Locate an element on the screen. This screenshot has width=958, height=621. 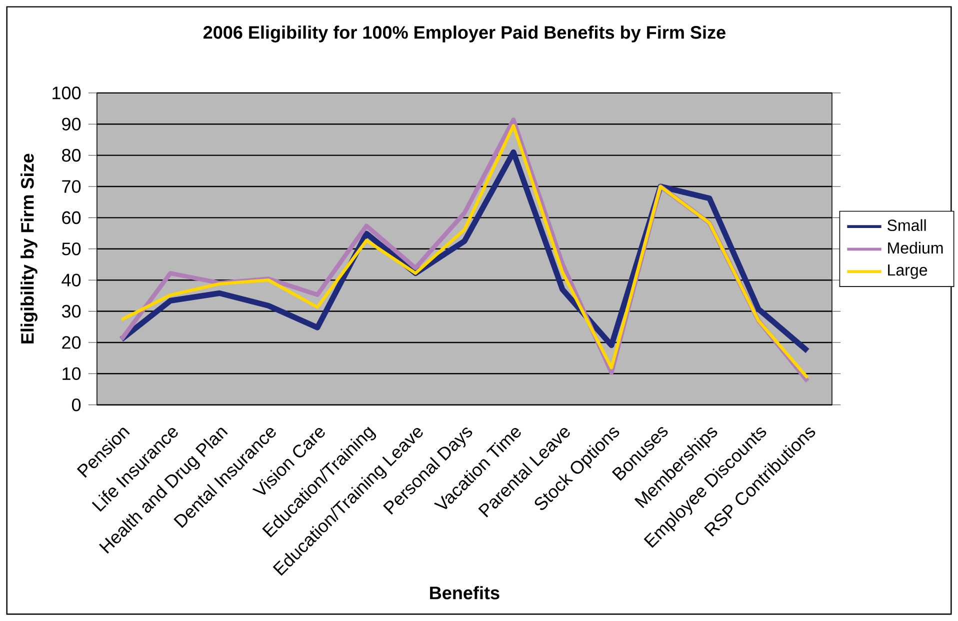
y-tick-label: 40 is located at coordinates (71, 280).